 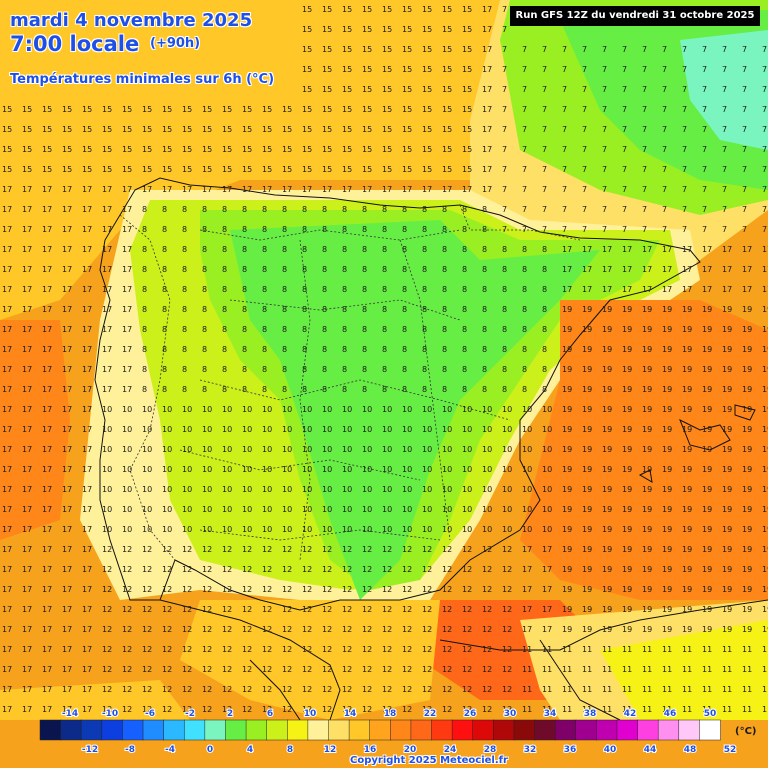 What do you see at coordinates (270, 714) in the screenshot?
I see `legend-label-upper: 6` at bounding box center [270, 714].